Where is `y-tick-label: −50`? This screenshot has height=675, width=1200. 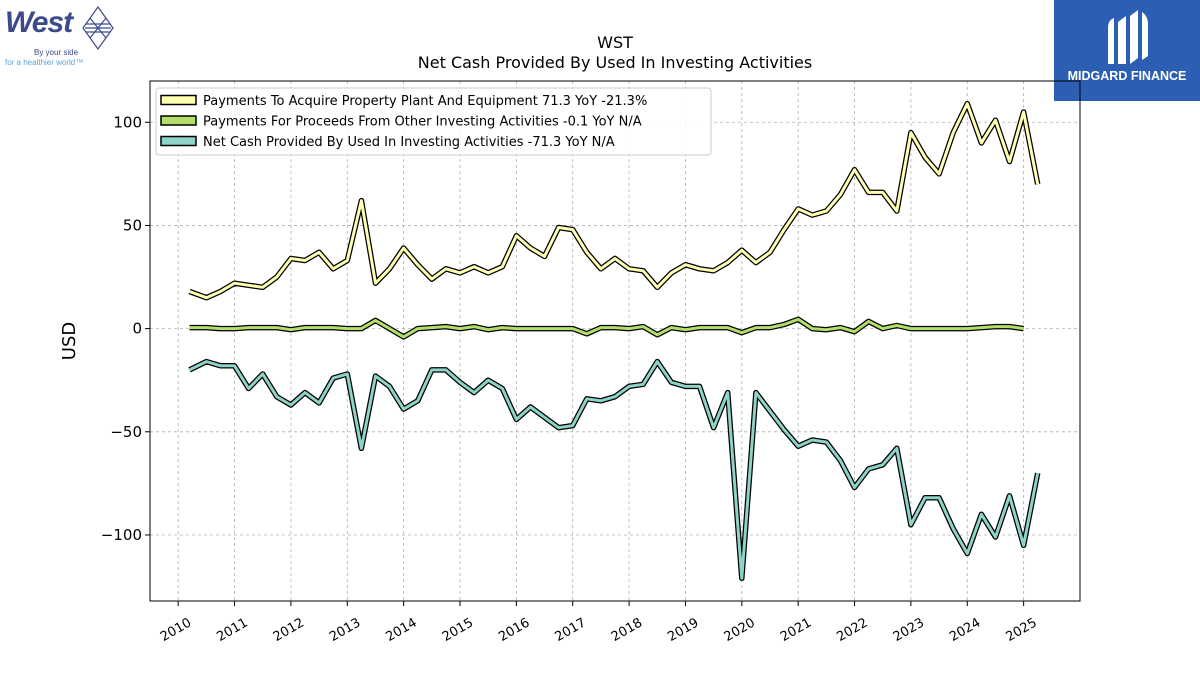
y-tick-label: −50 is located at coordinates (126, 432).